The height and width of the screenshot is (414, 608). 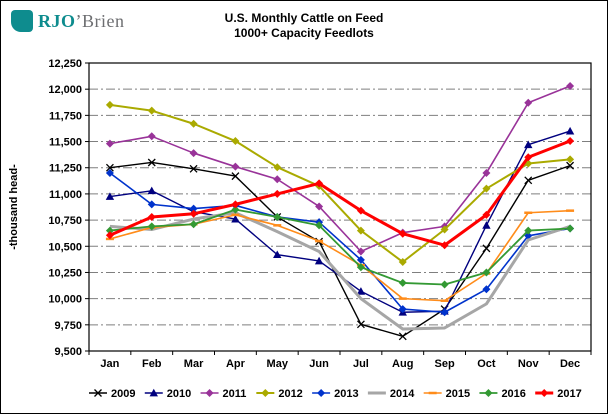 What do you see at coordinates (570, 364) in the screenshot?
I see `x-tick-label: Dec` at bounding box center [570, 364].